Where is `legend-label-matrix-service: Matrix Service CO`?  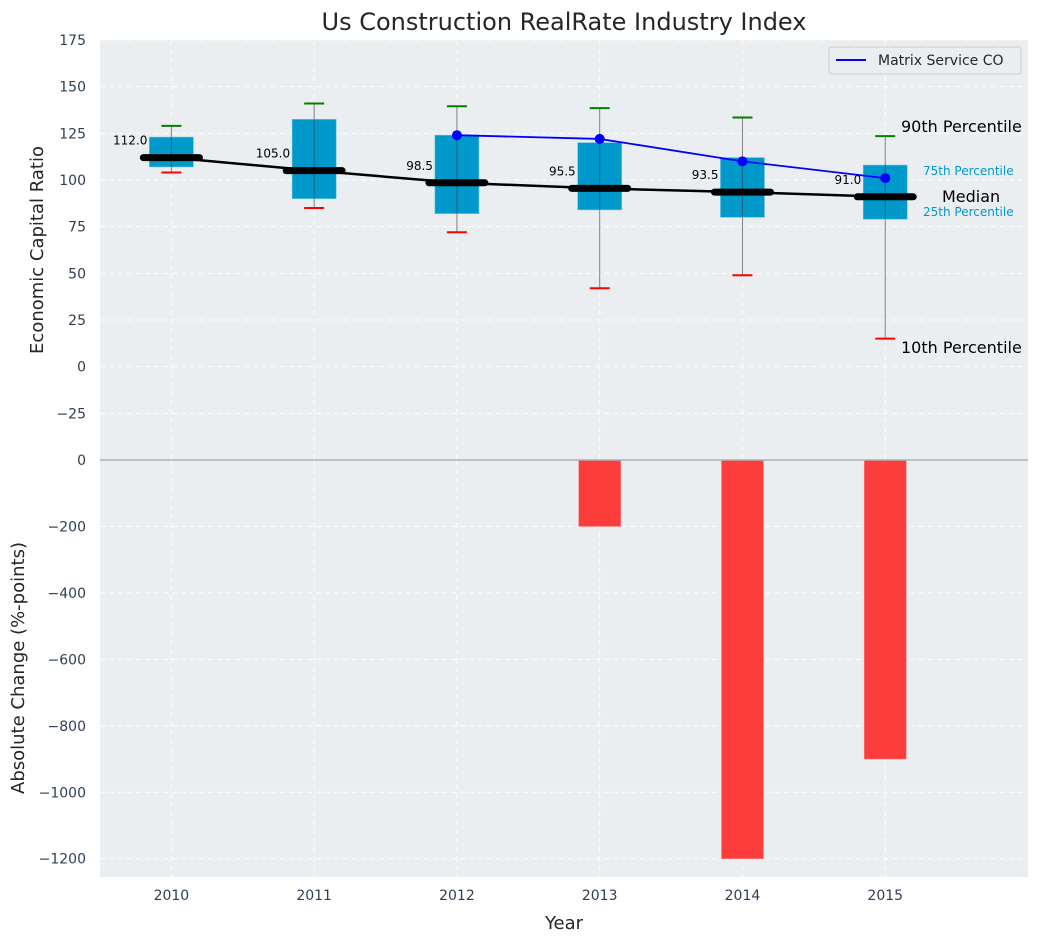 legend-label-matrix-service: Matrix Service CO is located at coordinates (941, 61).